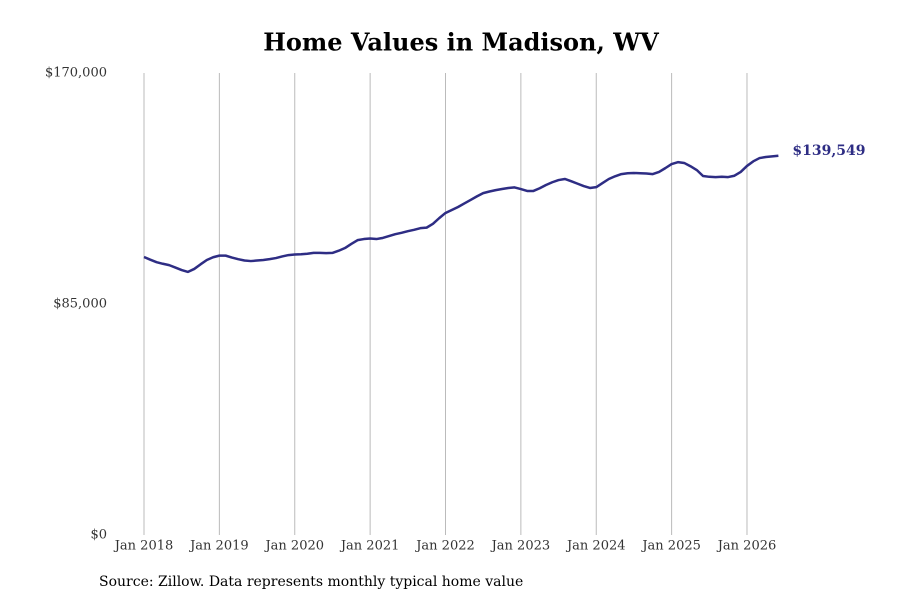 The width and height of the screenshot is (900, 600). Describe the element at coordinates (746, 546) in the screenshot. I see `x-tick-label: Jan 2026` at that location.